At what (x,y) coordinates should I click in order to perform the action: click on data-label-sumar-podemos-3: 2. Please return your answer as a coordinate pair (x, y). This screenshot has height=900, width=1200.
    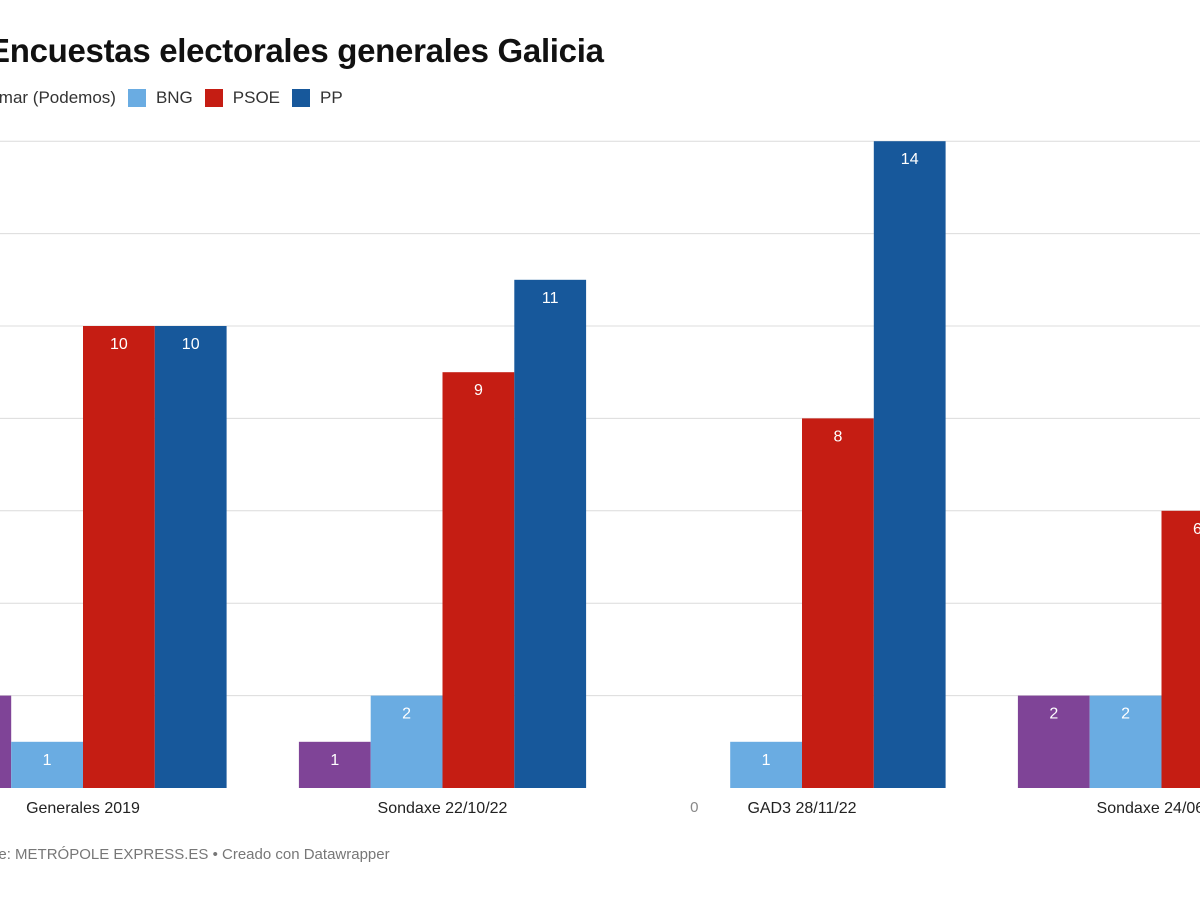
    Looking at the image, I should click on (1053, 714).